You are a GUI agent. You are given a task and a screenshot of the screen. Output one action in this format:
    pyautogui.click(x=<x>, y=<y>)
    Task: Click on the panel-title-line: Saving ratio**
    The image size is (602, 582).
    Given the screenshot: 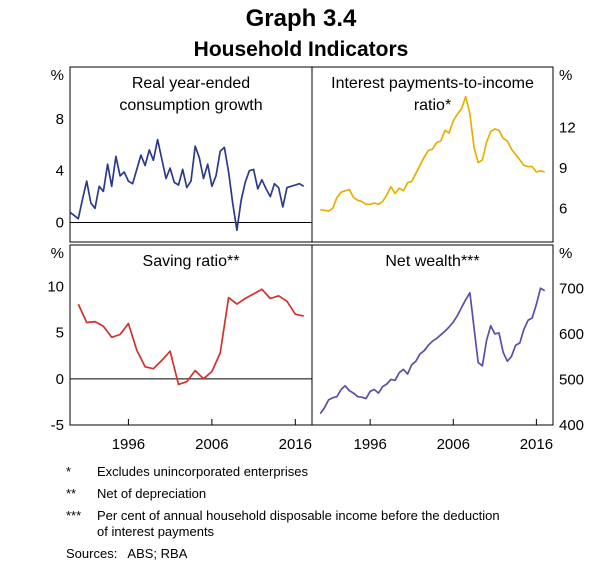 What is the action you would take?
    pyautogui.click(x=191, y=261)
    